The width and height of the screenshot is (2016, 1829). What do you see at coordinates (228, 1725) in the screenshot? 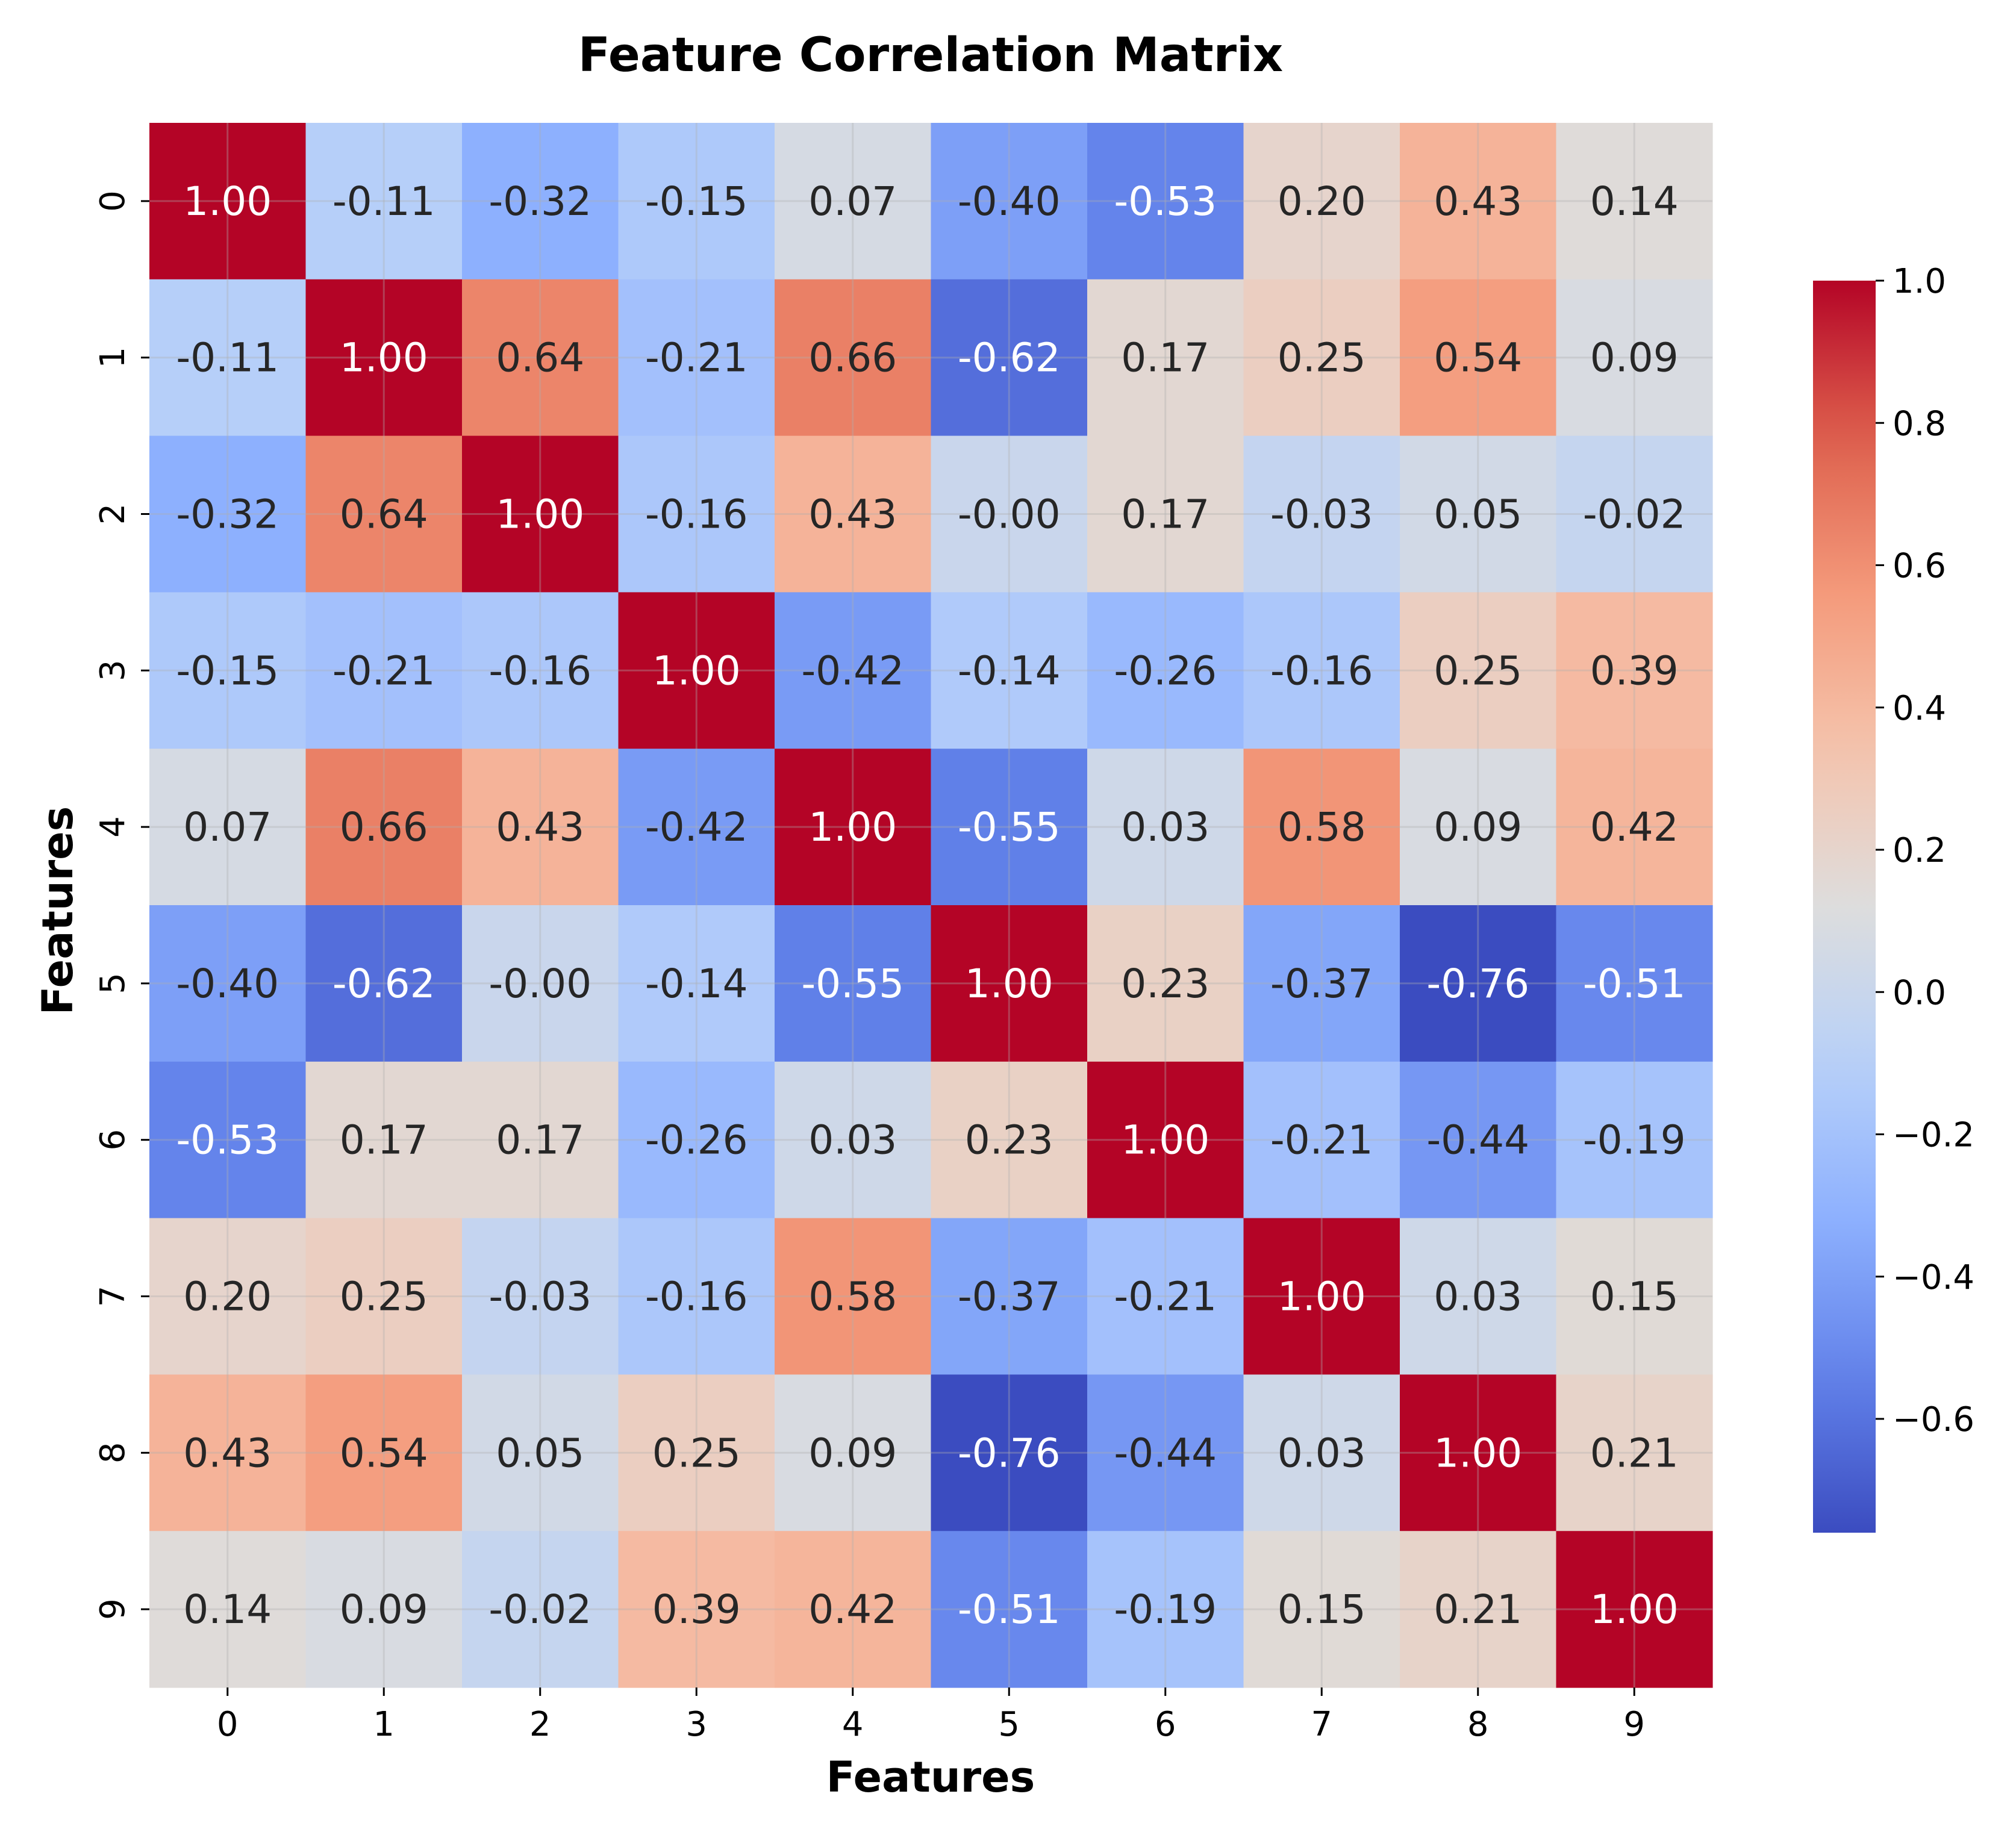
I see `x-tick-label: 0` at bounding box center [228, 1725].